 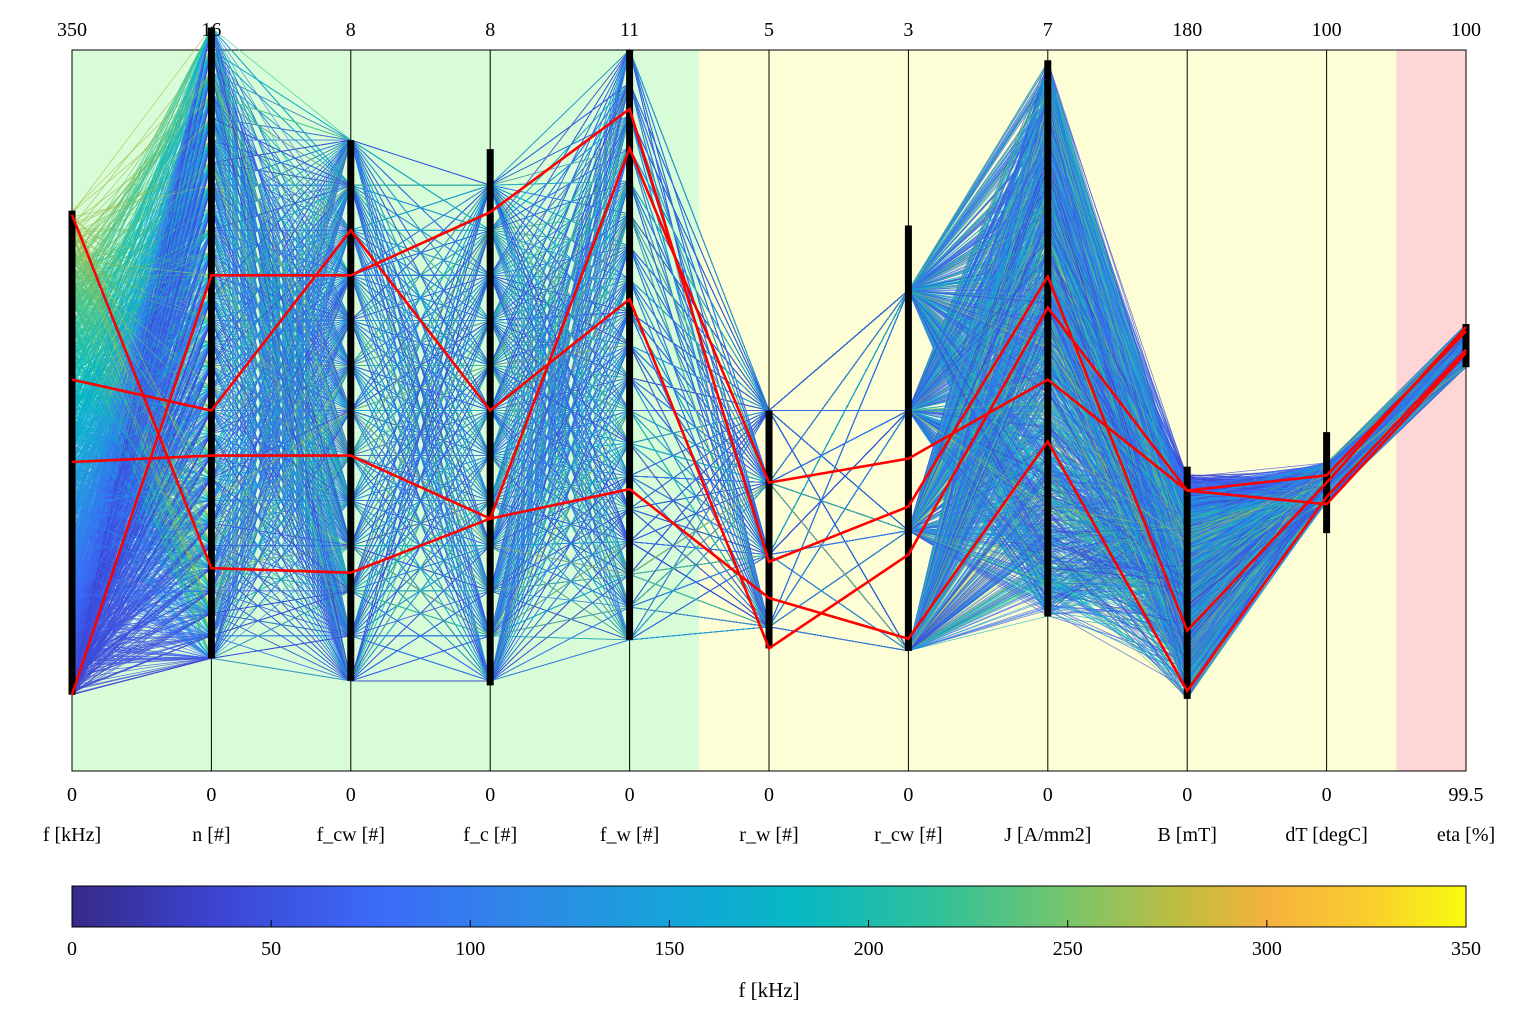 What do you see at coordinates (1047, 835) in the screenshot?
I see `axis-name-label: J [A/mm2]` at bounding box center [1047, 835].